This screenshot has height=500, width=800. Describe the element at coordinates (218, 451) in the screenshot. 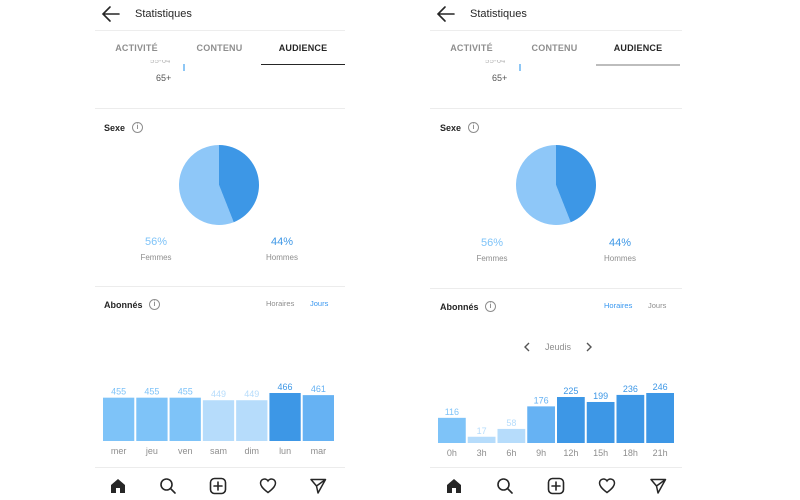

I see `category-label-sam: sam` at that location.